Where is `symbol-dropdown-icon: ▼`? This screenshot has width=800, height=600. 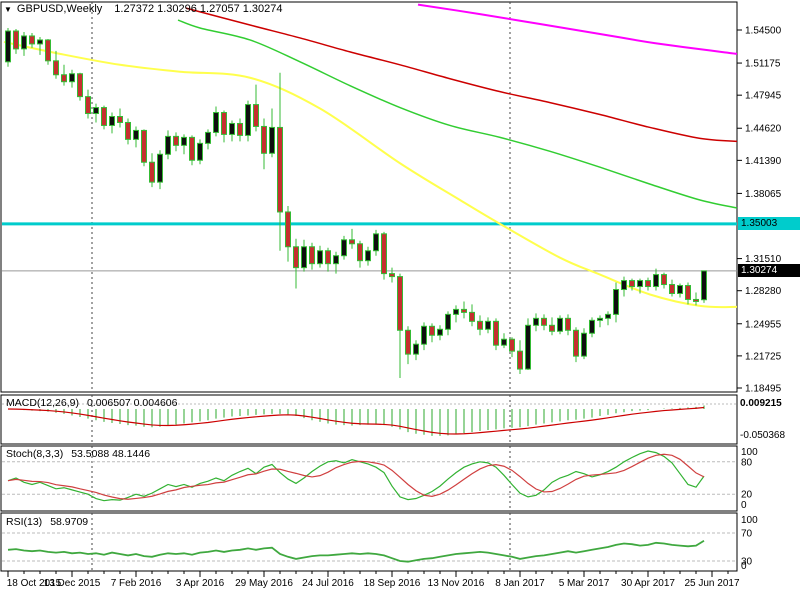
symbol-dropdown-icon: ▼ is located at coordinates (8, 9).